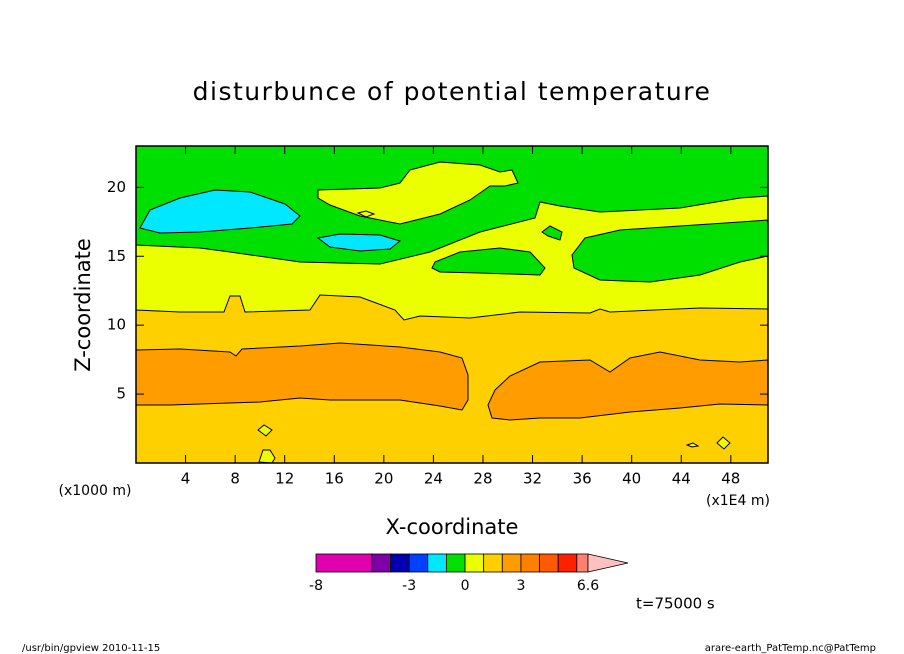  What do you see at coordinates (730, 479) in the screenshot?
I see `x-tick-label: 48` at bounding box center [730, 479].